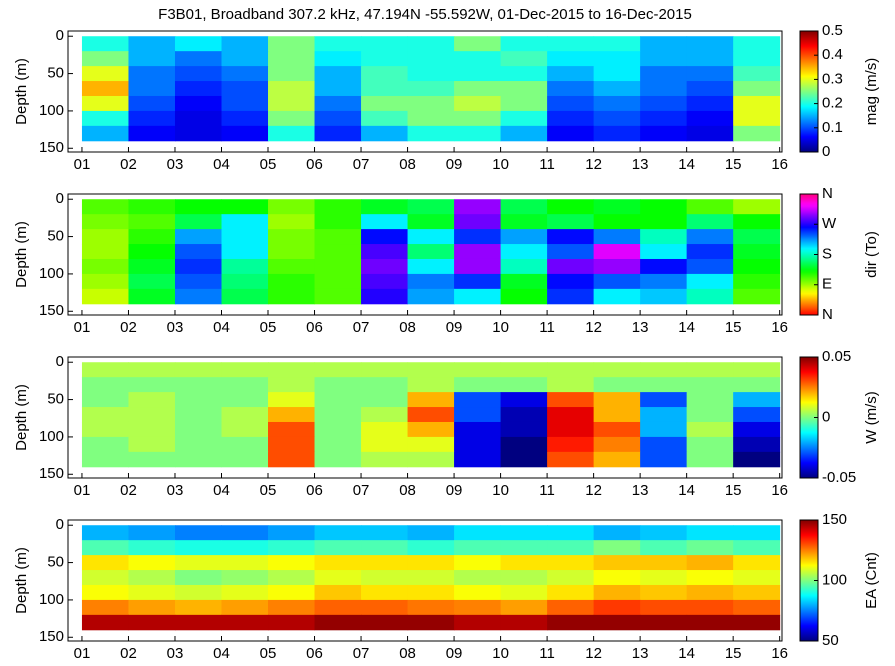 The image size is (895, 666). Describe the element at coordinates (779, 490) in the screenshot. I see `x-tick-label: 16` at that location.